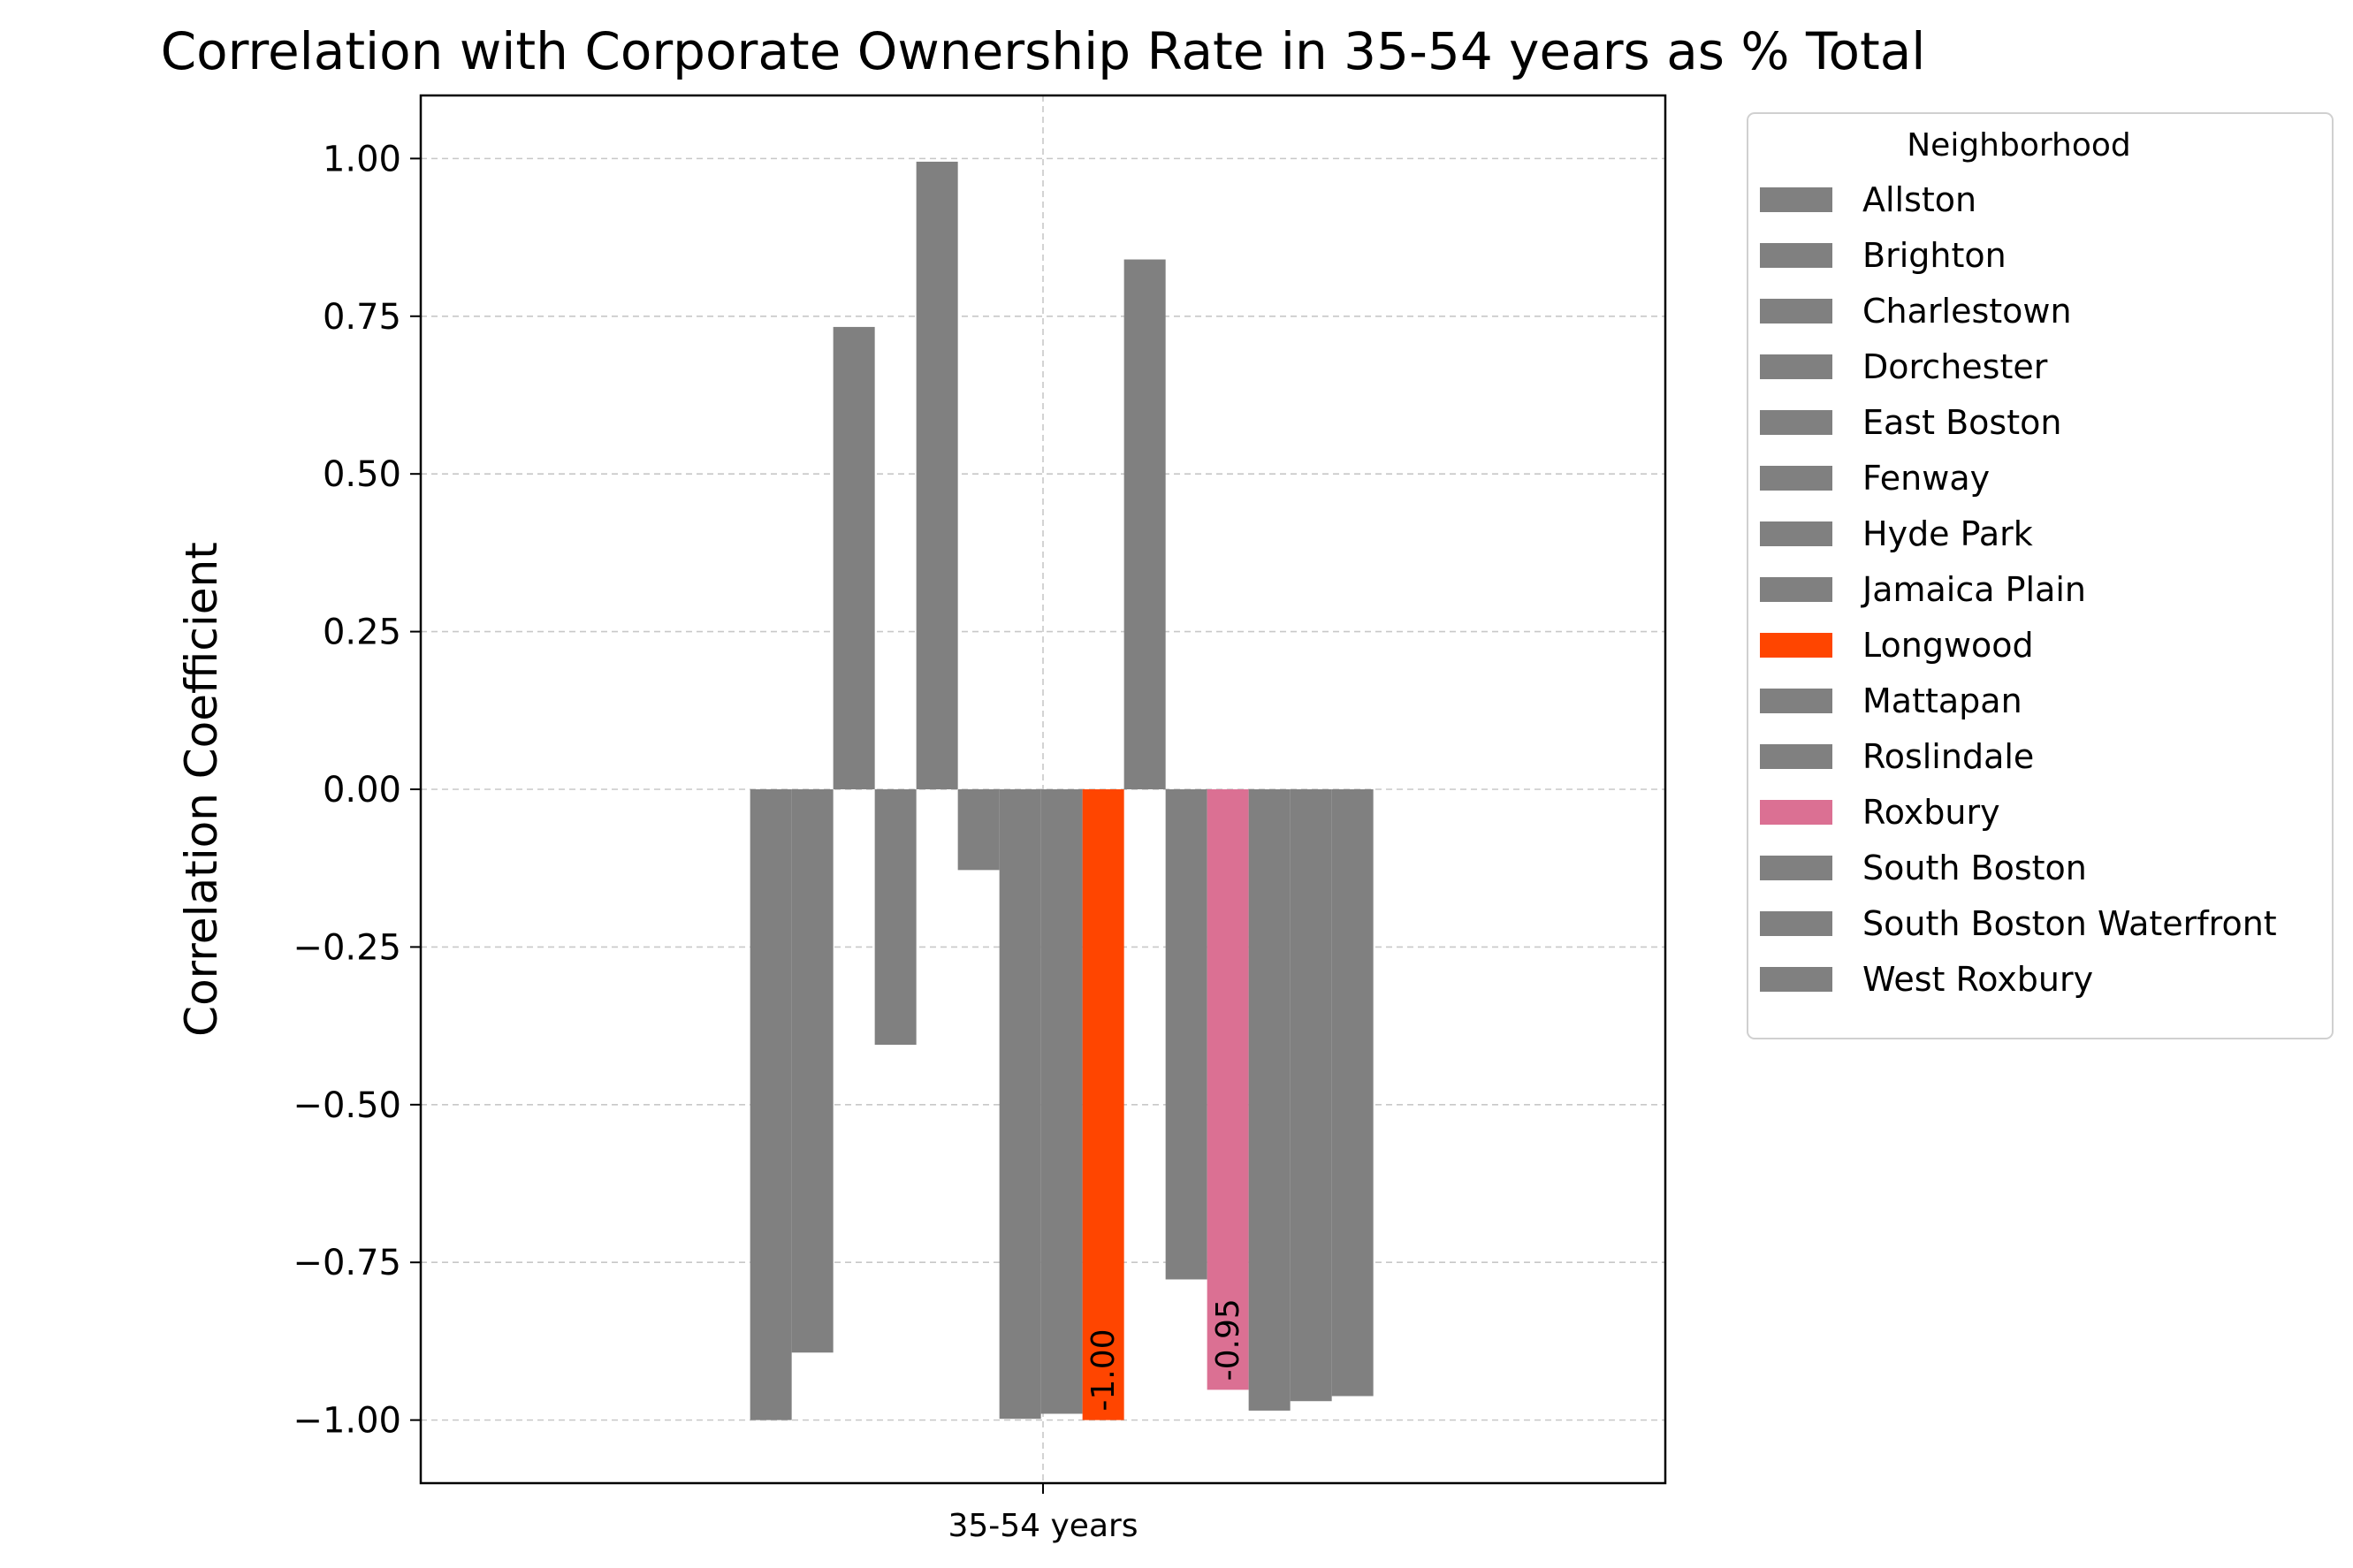 The width and height of the screenshot is (2353, 1568). I want to click on legend-entry-east-boston: East Boston, so click(1961, 422).